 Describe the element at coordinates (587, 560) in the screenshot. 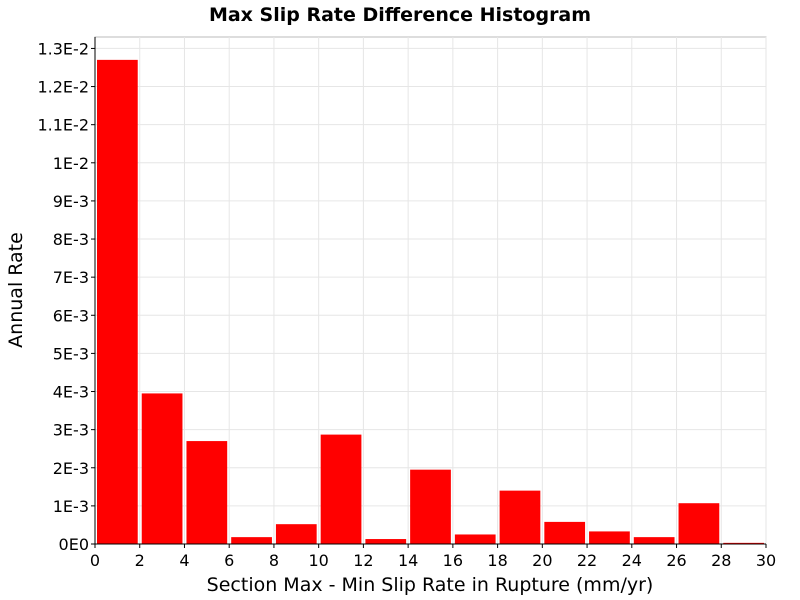

I see `x-tick-label: 22` at that location.